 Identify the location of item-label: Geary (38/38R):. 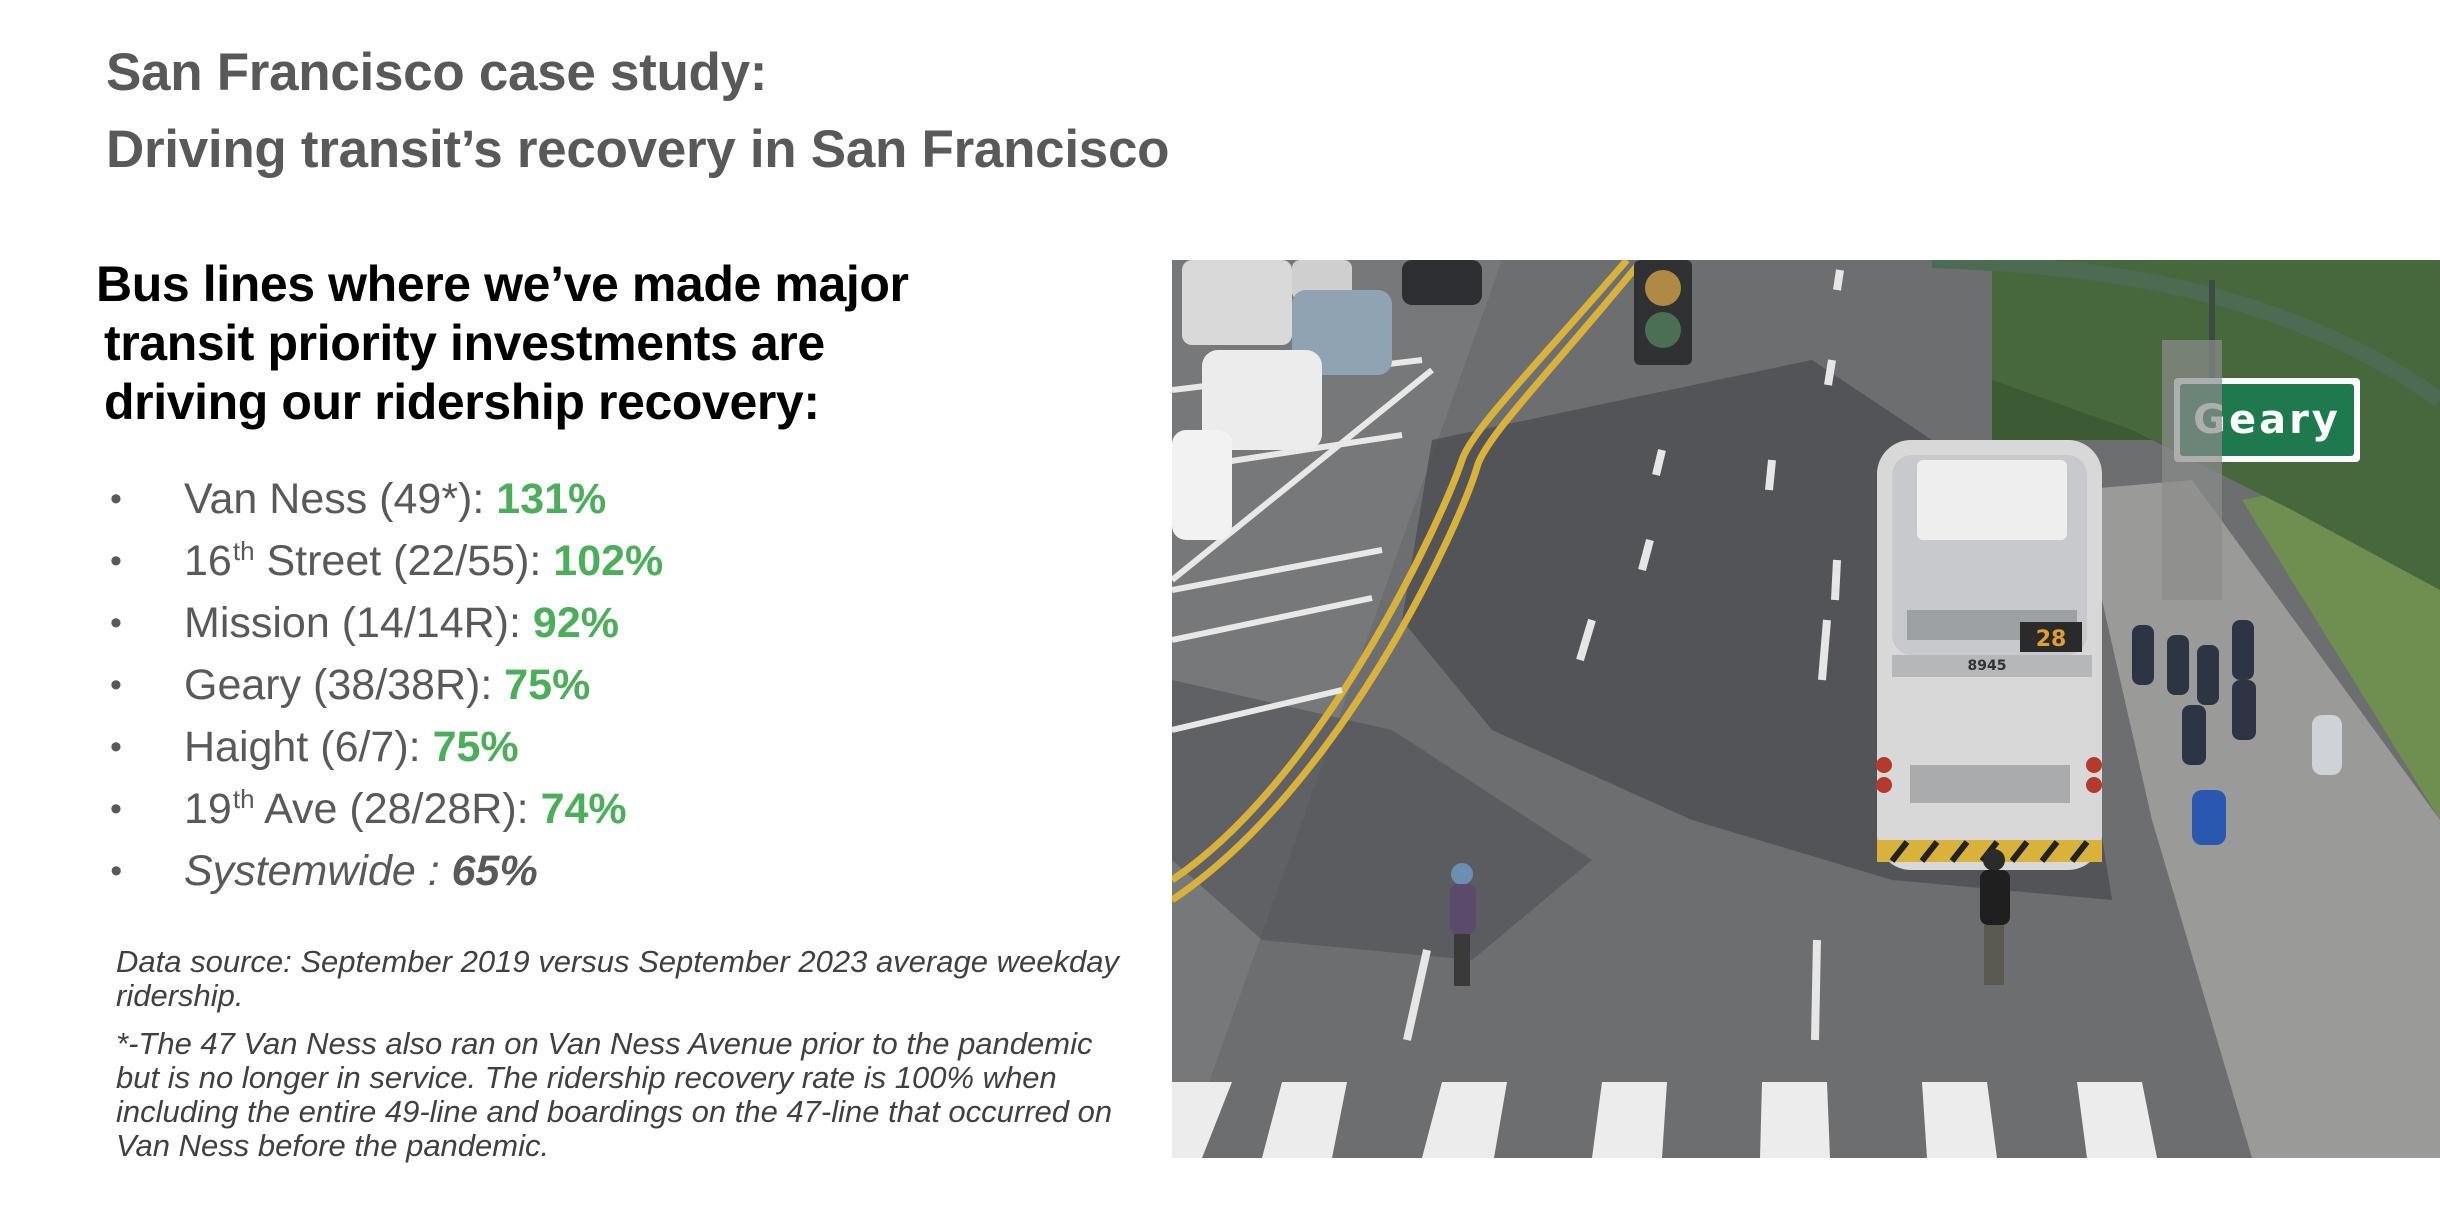
(344, 685).